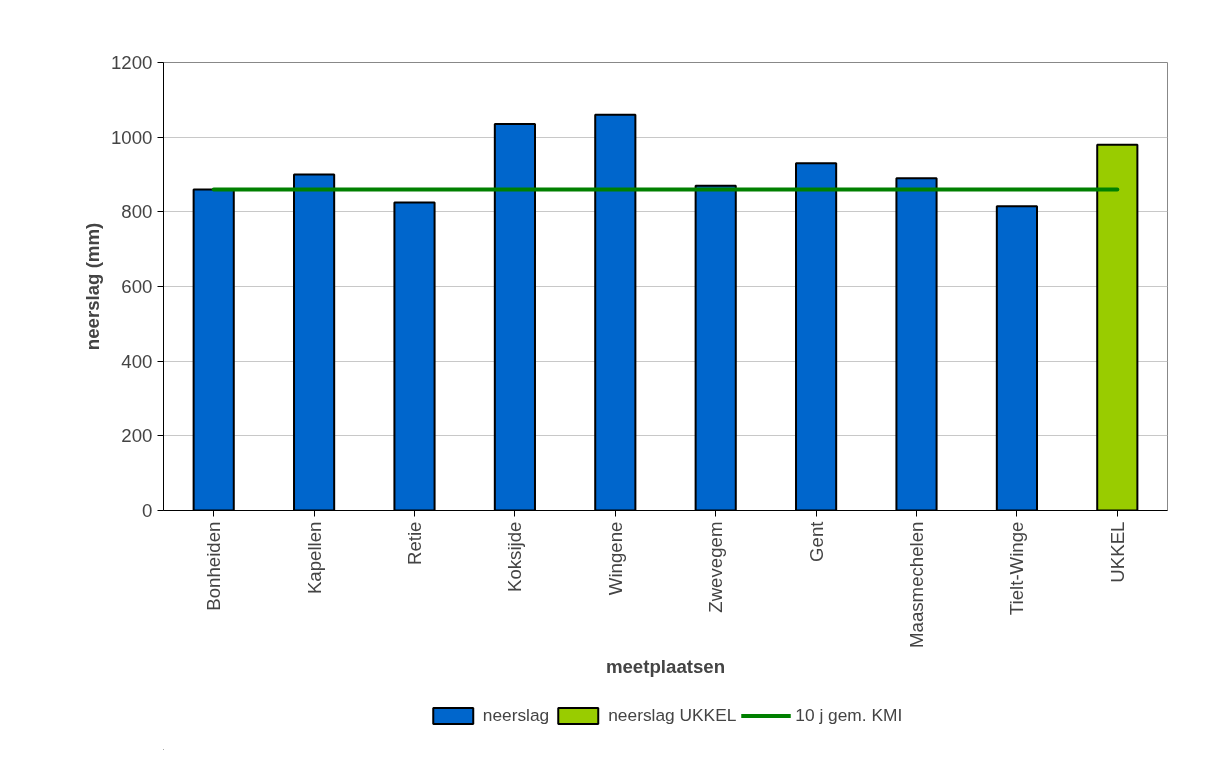  I want to click on y-tick-label: 200, so click(137, 436).